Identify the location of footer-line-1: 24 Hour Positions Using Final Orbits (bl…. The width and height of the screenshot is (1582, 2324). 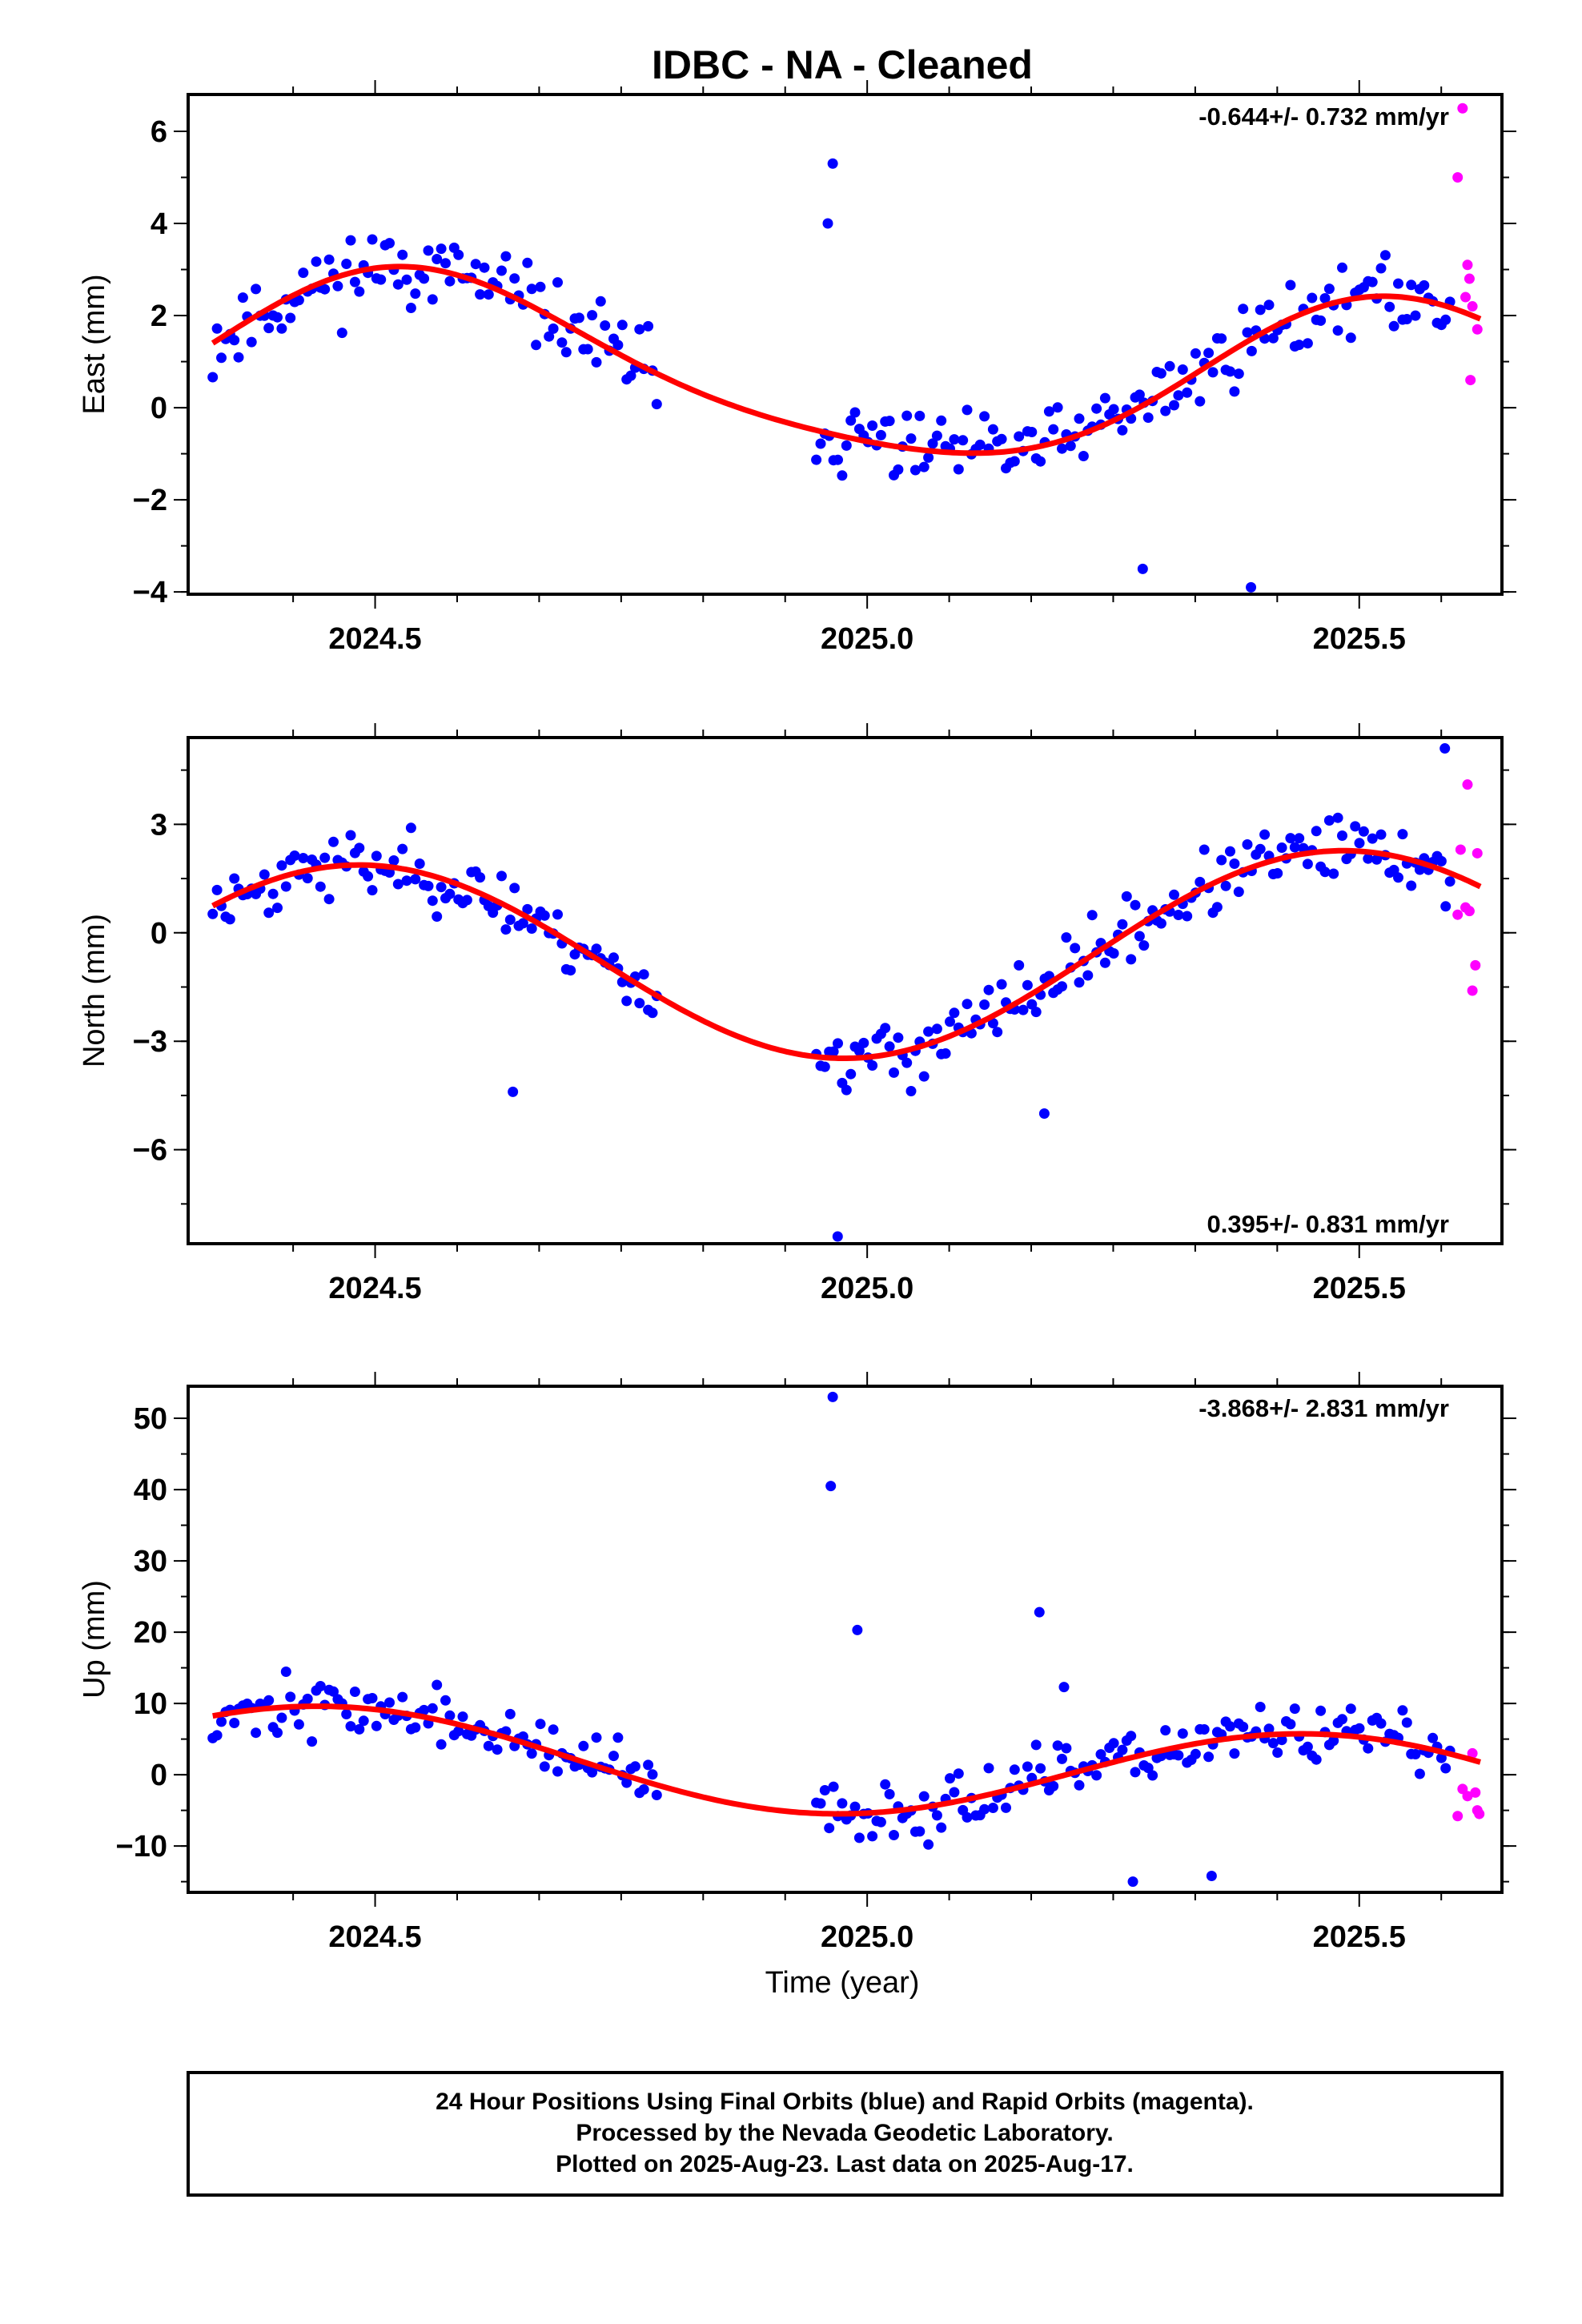
(845, 2102).